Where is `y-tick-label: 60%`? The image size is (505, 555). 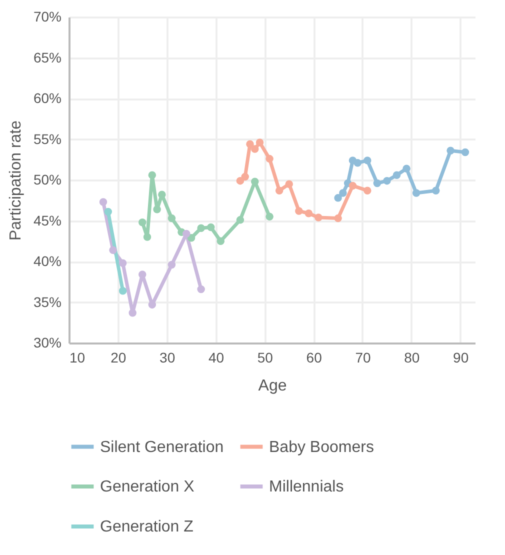 y-tick-label: 60% is located at coordinates (47, 98).